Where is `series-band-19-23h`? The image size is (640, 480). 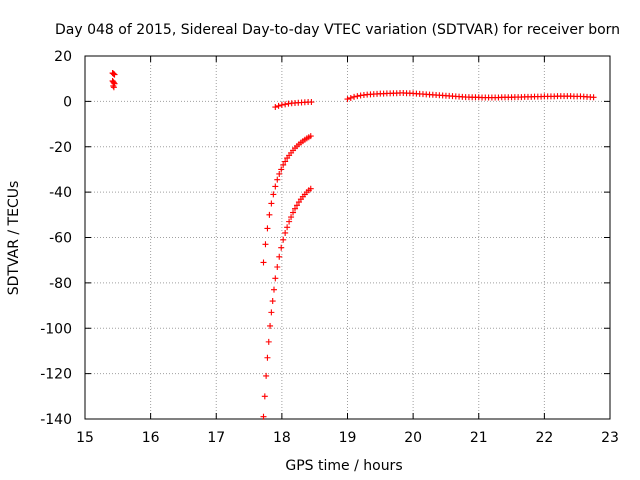 series-band-19-23h is located at coordinates (470, 96).